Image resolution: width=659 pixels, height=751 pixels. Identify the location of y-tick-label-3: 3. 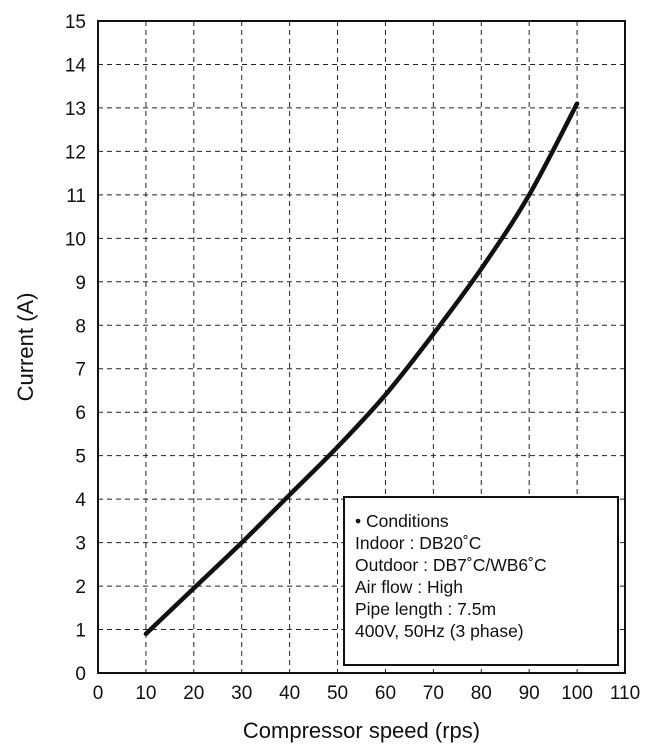
(80, 544).